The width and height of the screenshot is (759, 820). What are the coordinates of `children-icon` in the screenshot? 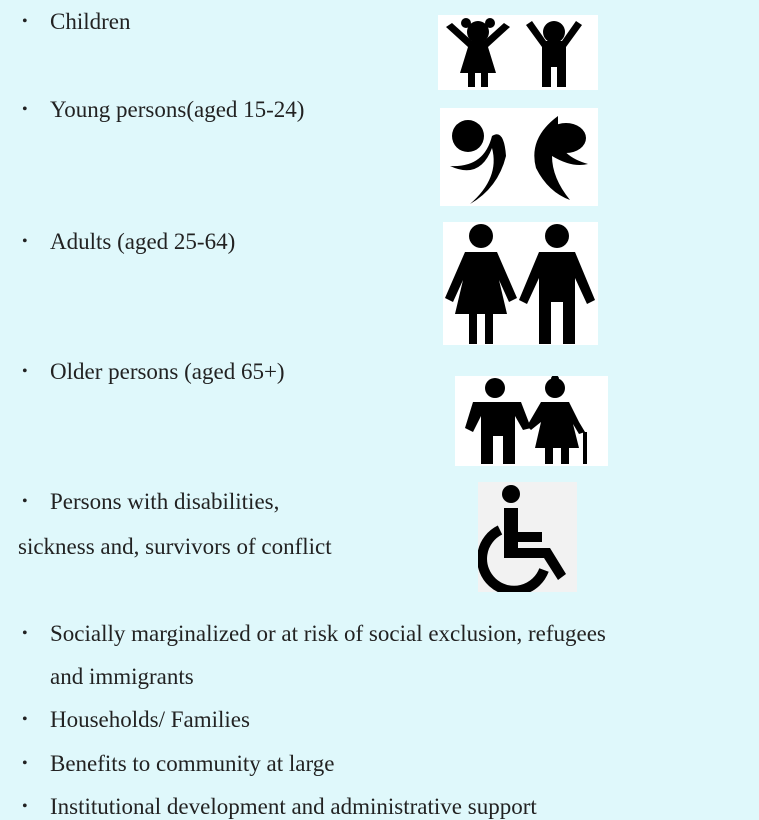 It's located at (518, 52).